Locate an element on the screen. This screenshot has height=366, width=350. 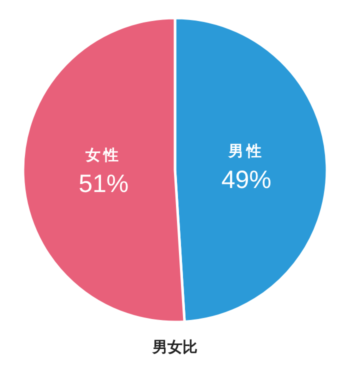
slice-label: 女性 is located at coordinates (103, 155).